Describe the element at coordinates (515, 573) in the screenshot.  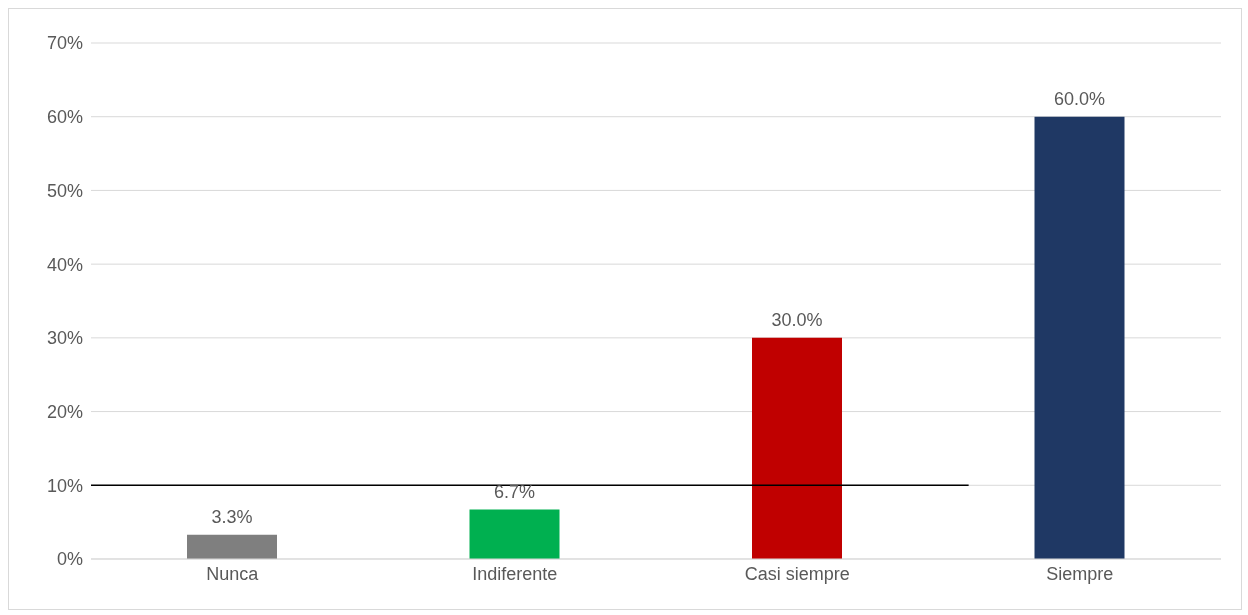
I see `x-tick-label: Indiferente` at that location.